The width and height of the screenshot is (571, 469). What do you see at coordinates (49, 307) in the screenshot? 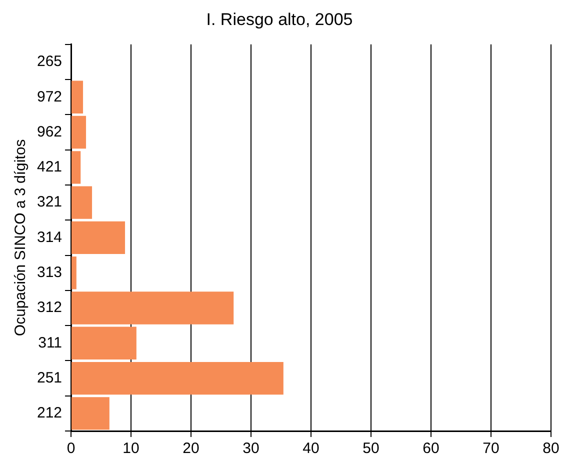
I see `y-tick-label: 312` at bounding box center [49, 307].